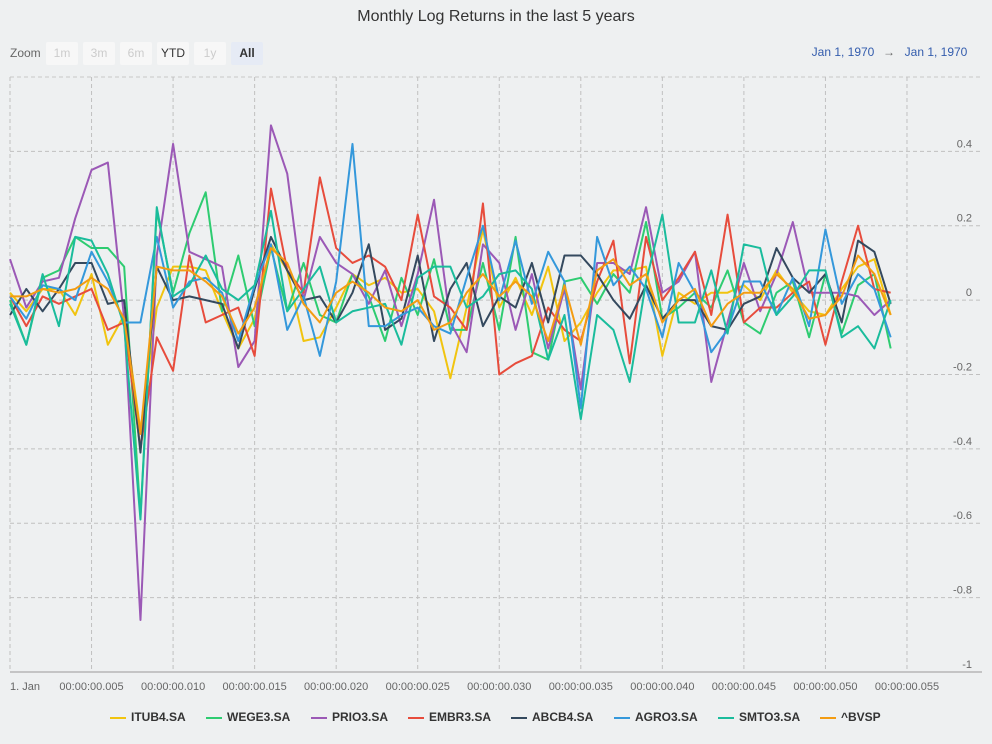 The height and width of the screenshot is (744, 992). What do you see at coordinates (25, 53) in the screenshot?
I see `zoom-label: Zoom` at bounding box center [25, 53].